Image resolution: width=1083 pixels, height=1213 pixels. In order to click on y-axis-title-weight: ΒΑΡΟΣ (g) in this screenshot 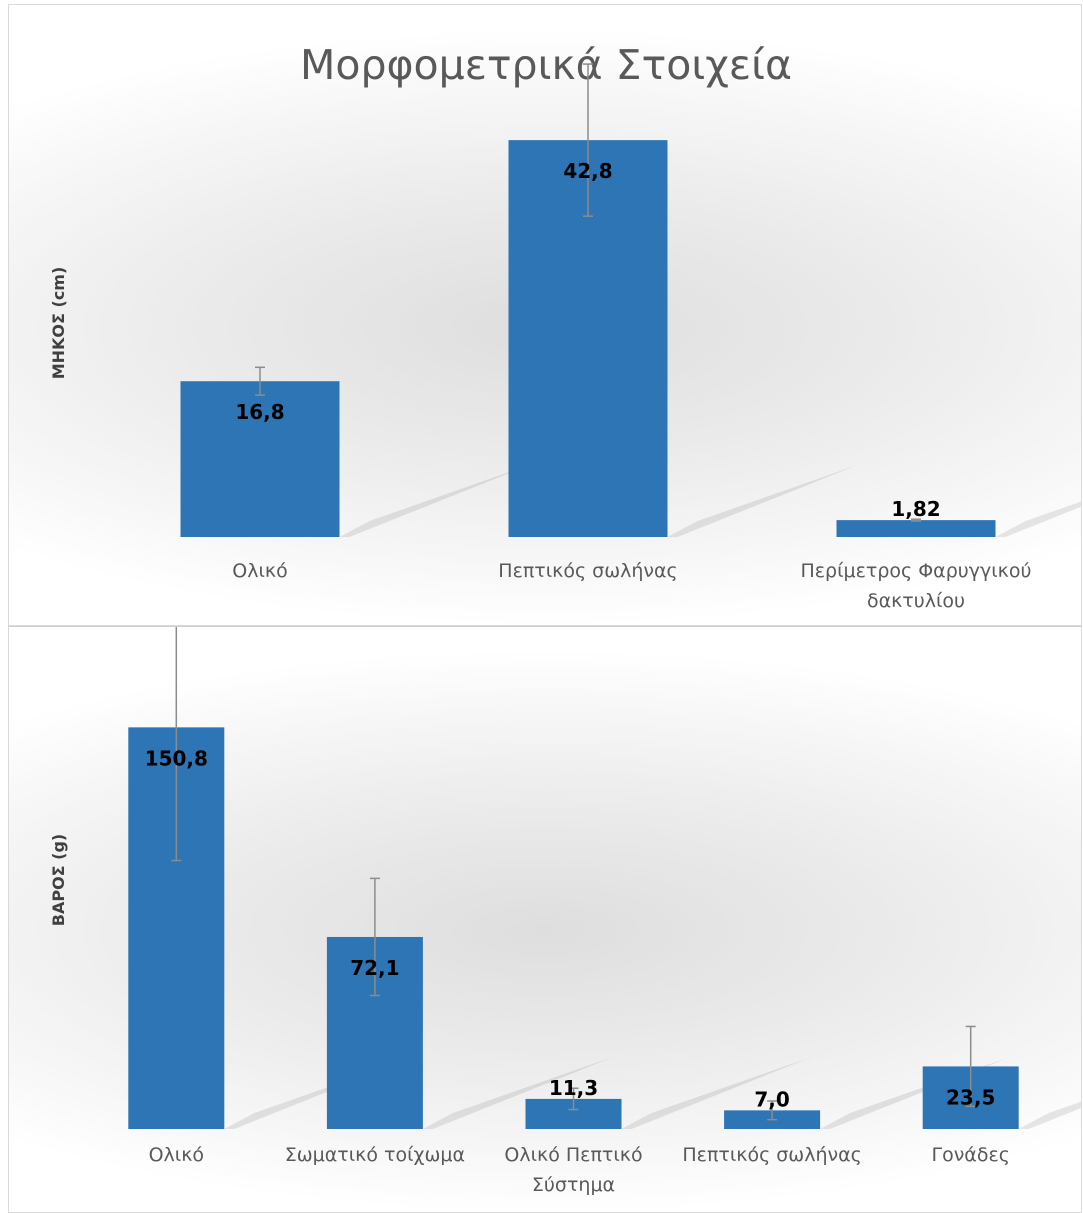, I will do `click(58, 880)`.